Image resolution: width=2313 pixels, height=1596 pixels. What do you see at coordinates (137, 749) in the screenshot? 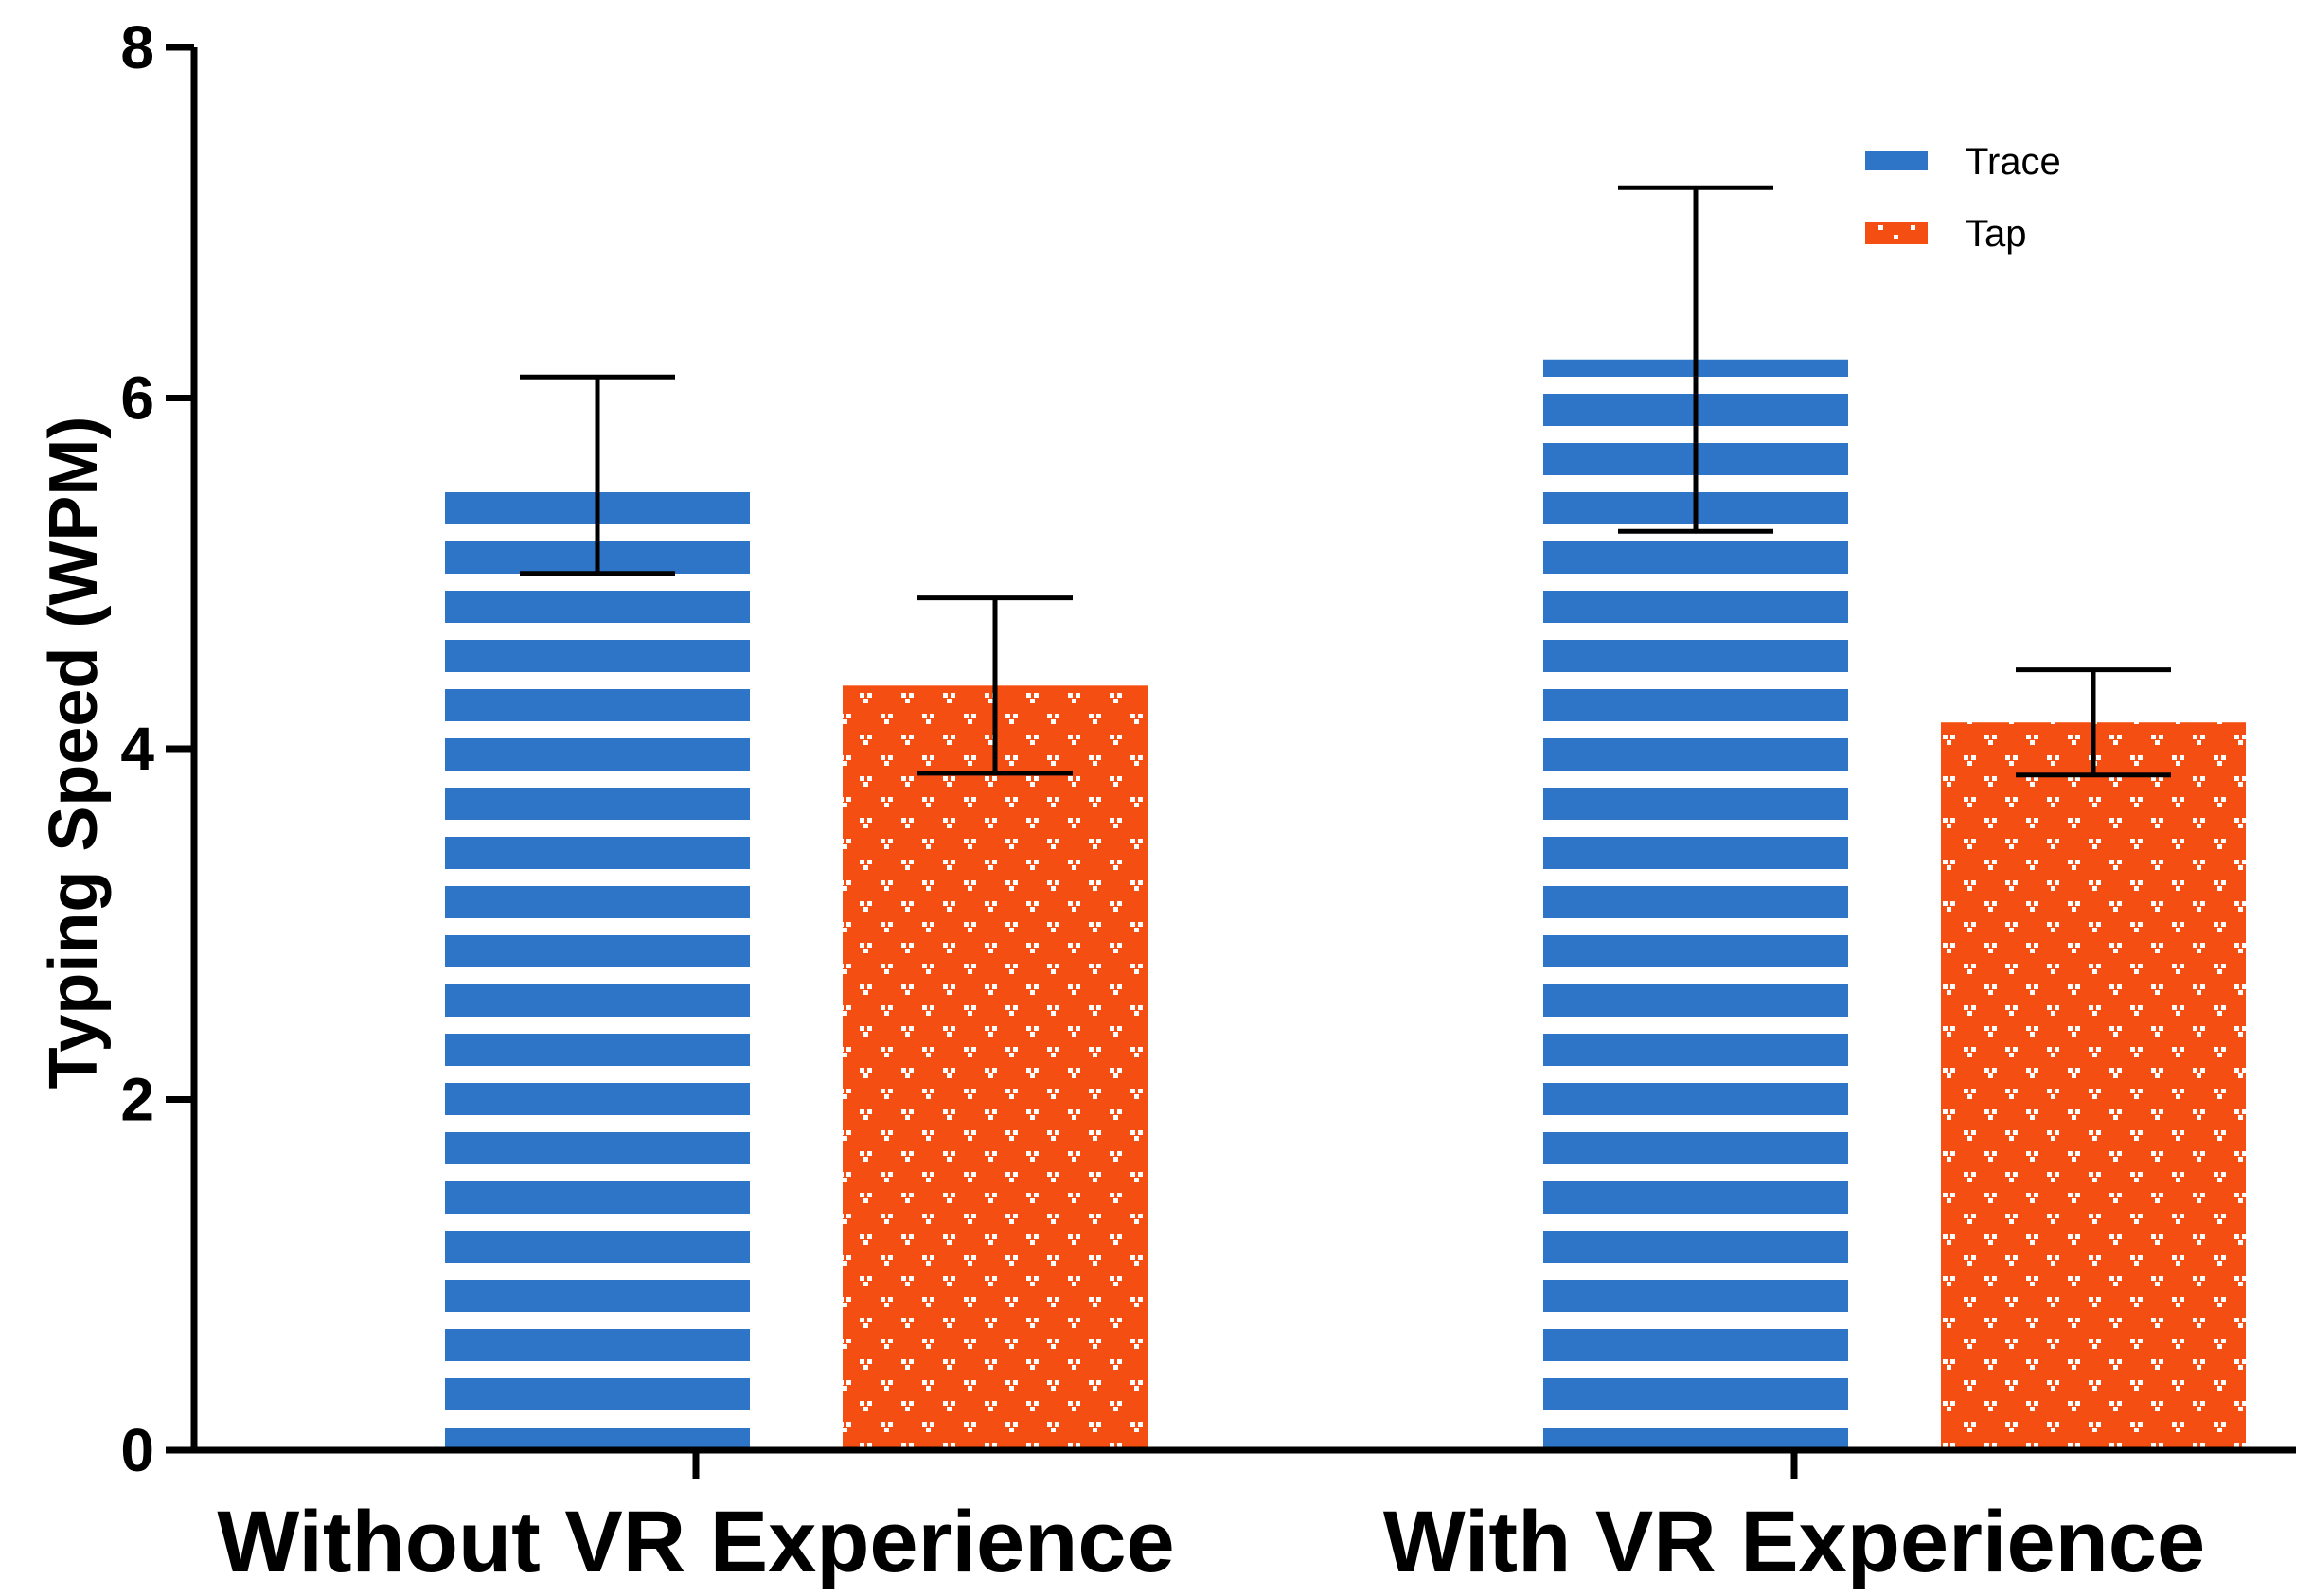
I see `y-tick-label: 4` at bounding box center [137, 749].